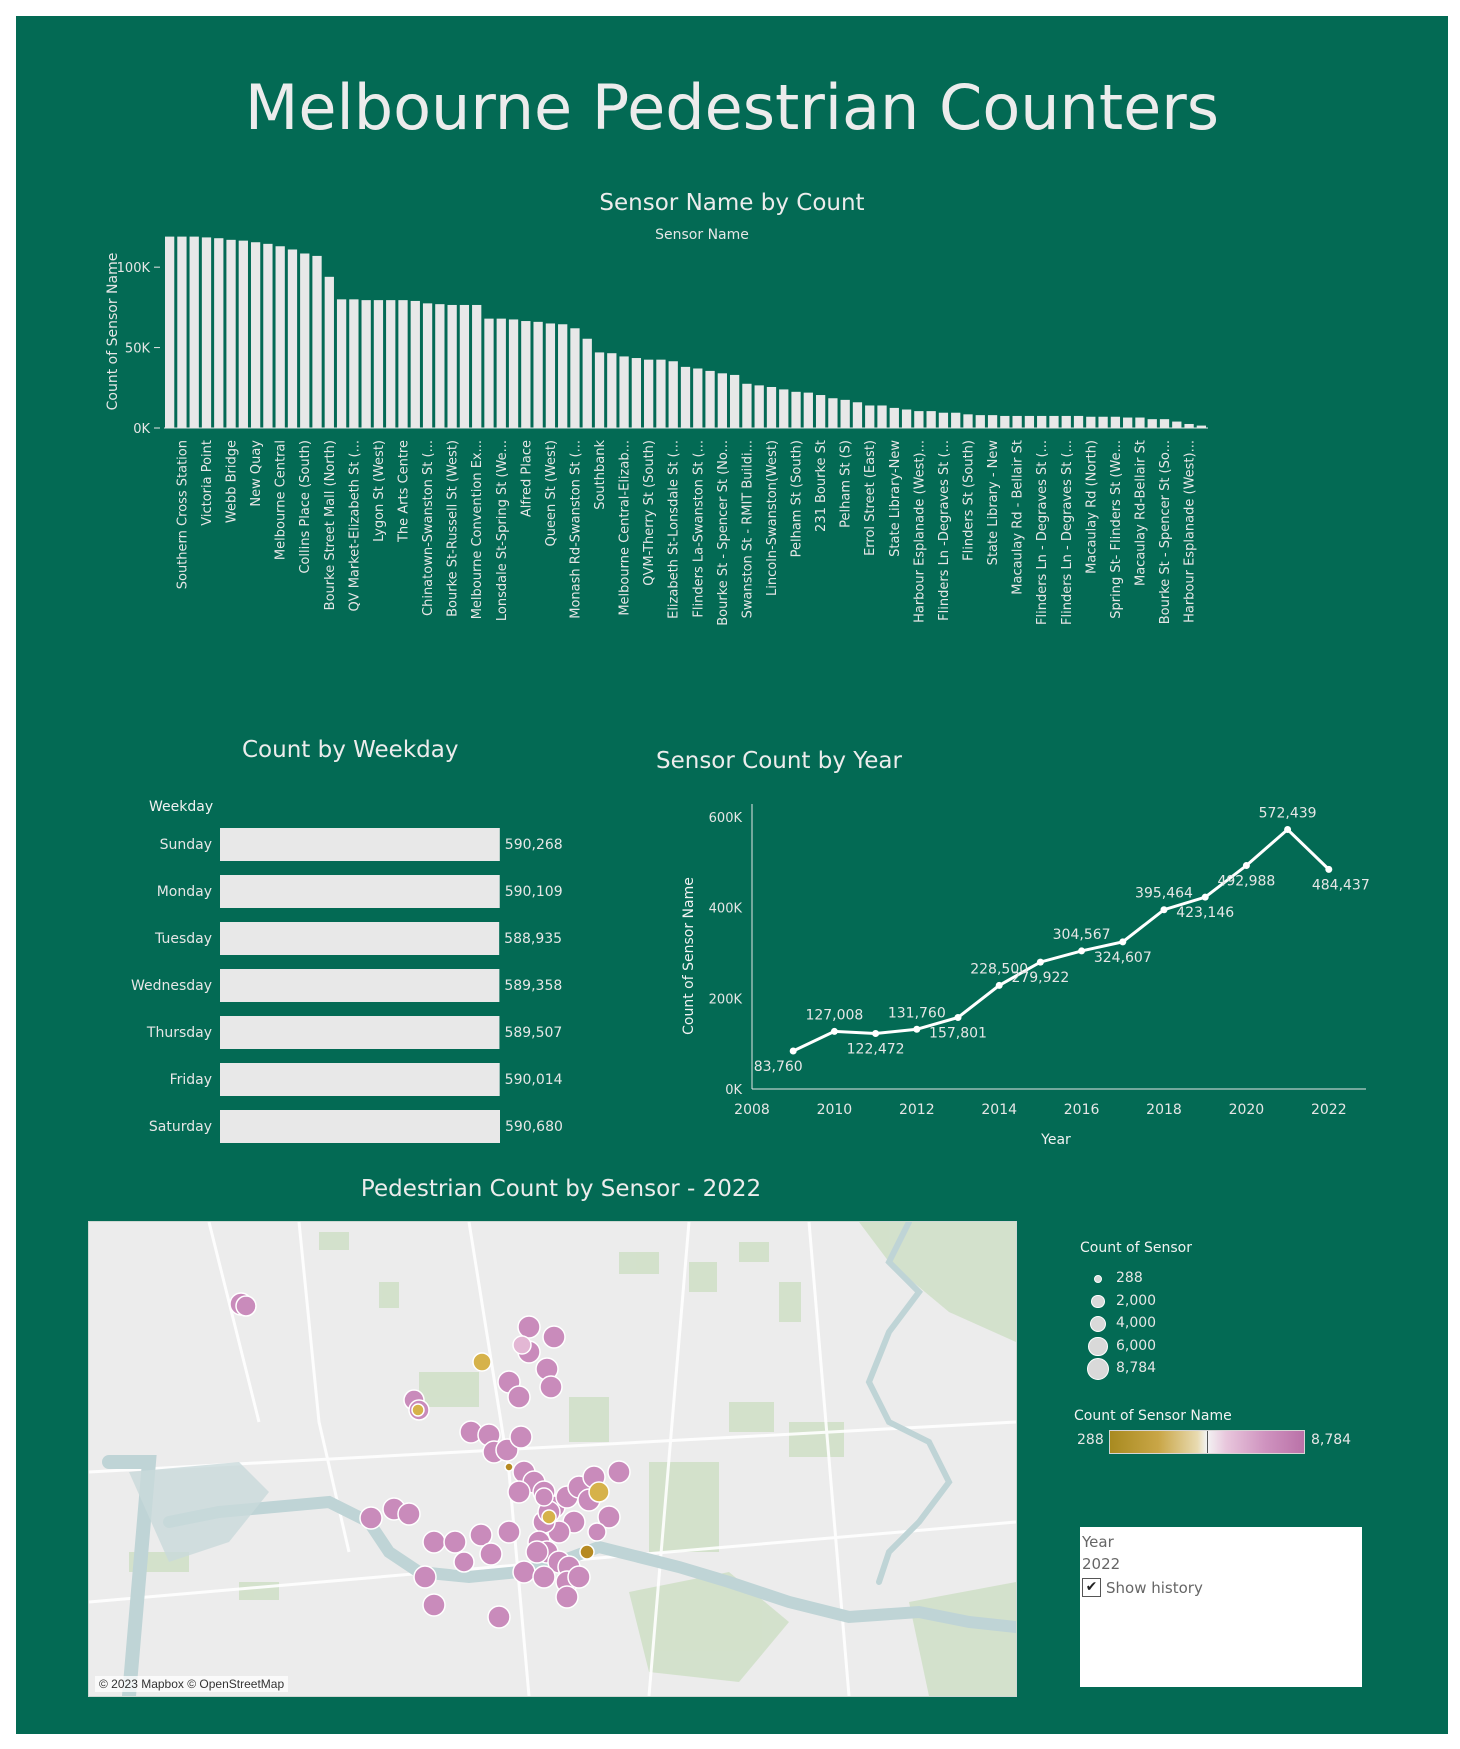 This screenshot has height=1749, width=1460. Describe the element at coordinates (1207, 1442) in the screenshot. I see `color-ramp-midline` at that location.